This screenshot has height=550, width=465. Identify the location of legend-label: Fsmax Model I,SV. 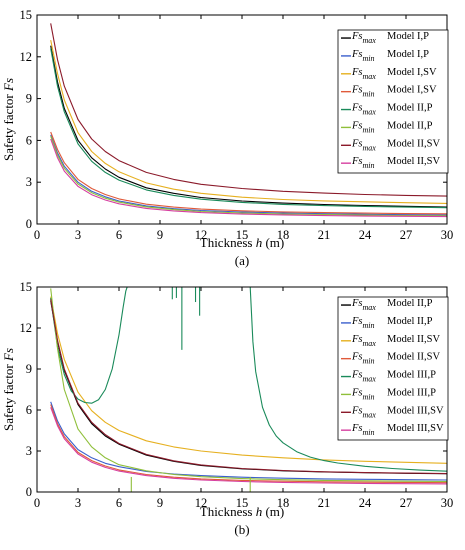
(394, 74).